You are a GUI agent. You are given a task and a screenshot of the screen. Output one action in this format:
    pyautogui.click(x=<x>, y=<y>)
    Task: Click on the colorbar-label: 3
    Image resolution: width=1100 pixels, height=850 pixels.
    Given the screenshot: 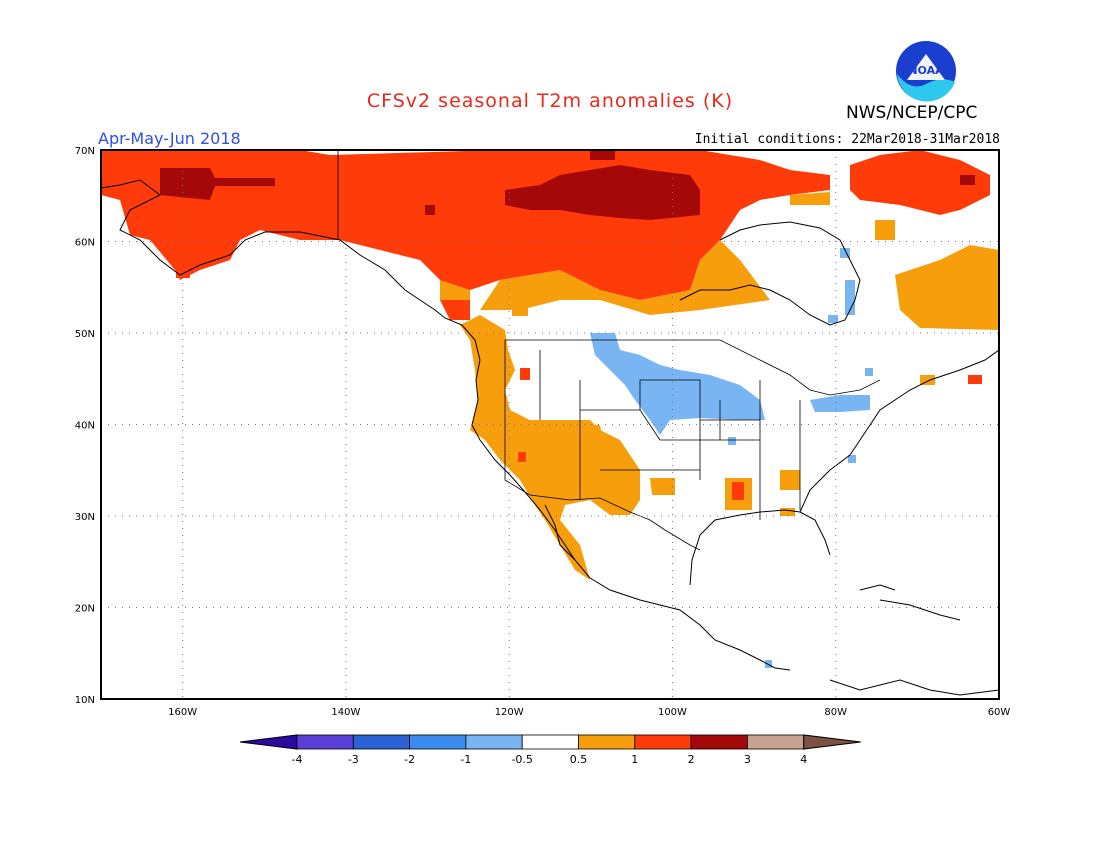 What is the action you would take?
    pyautogui.click(x=747, y=759)
    